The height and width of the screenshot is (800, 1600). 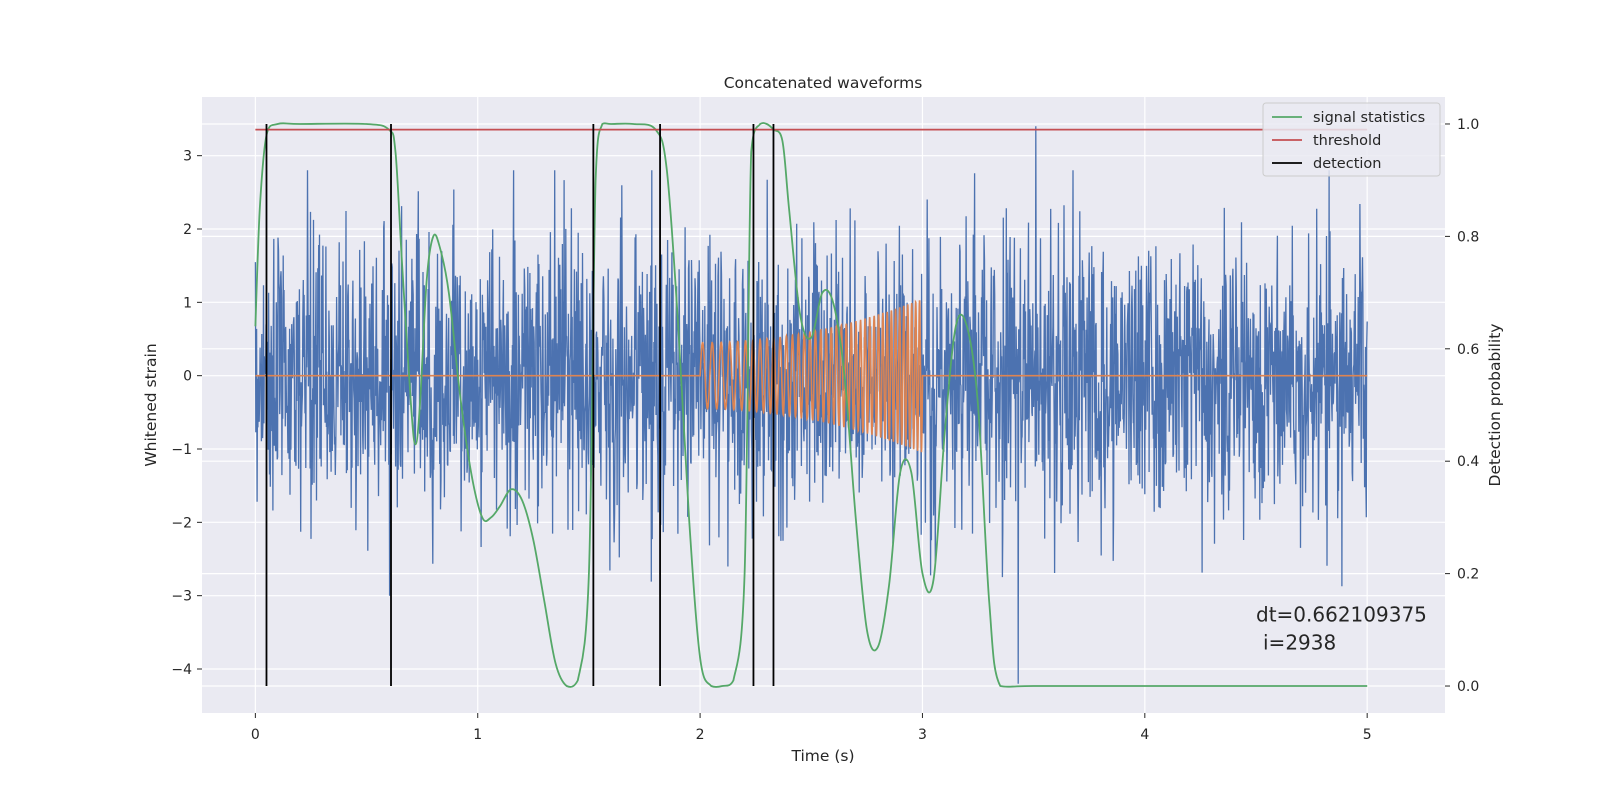 I want to click on x-tick-label: 4, so click(x=1144, y=735).